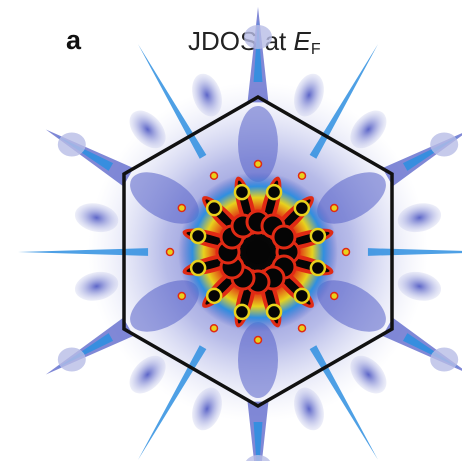 The image size is (462, 461). What do you see at coordinates (74, 40) in the screenshot?
I see `panel-label: a` at bounding box center [74, 40].